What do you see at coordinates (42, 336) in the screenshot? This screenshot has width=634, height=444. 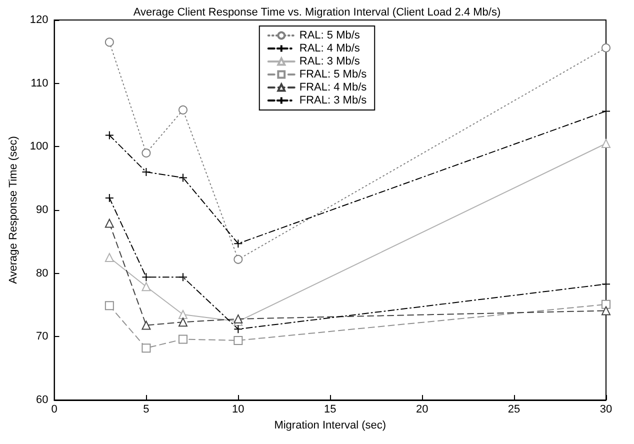 I see `y-tick-label: 70` at bounding box center [42, 336].